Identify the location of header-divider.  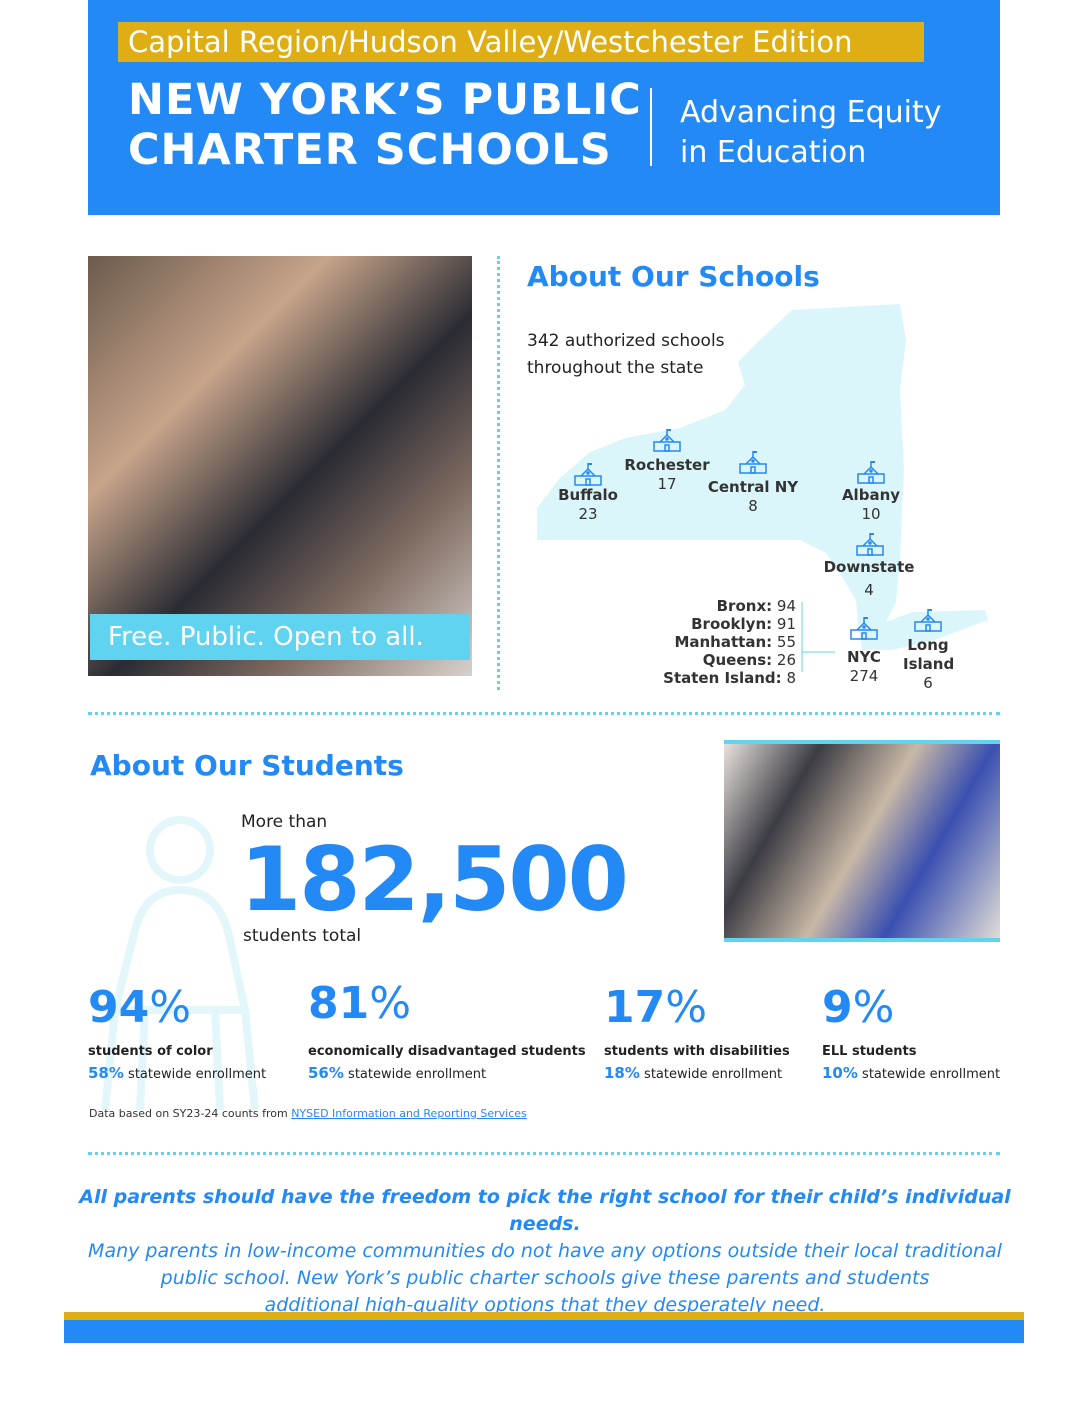
(651, 127).